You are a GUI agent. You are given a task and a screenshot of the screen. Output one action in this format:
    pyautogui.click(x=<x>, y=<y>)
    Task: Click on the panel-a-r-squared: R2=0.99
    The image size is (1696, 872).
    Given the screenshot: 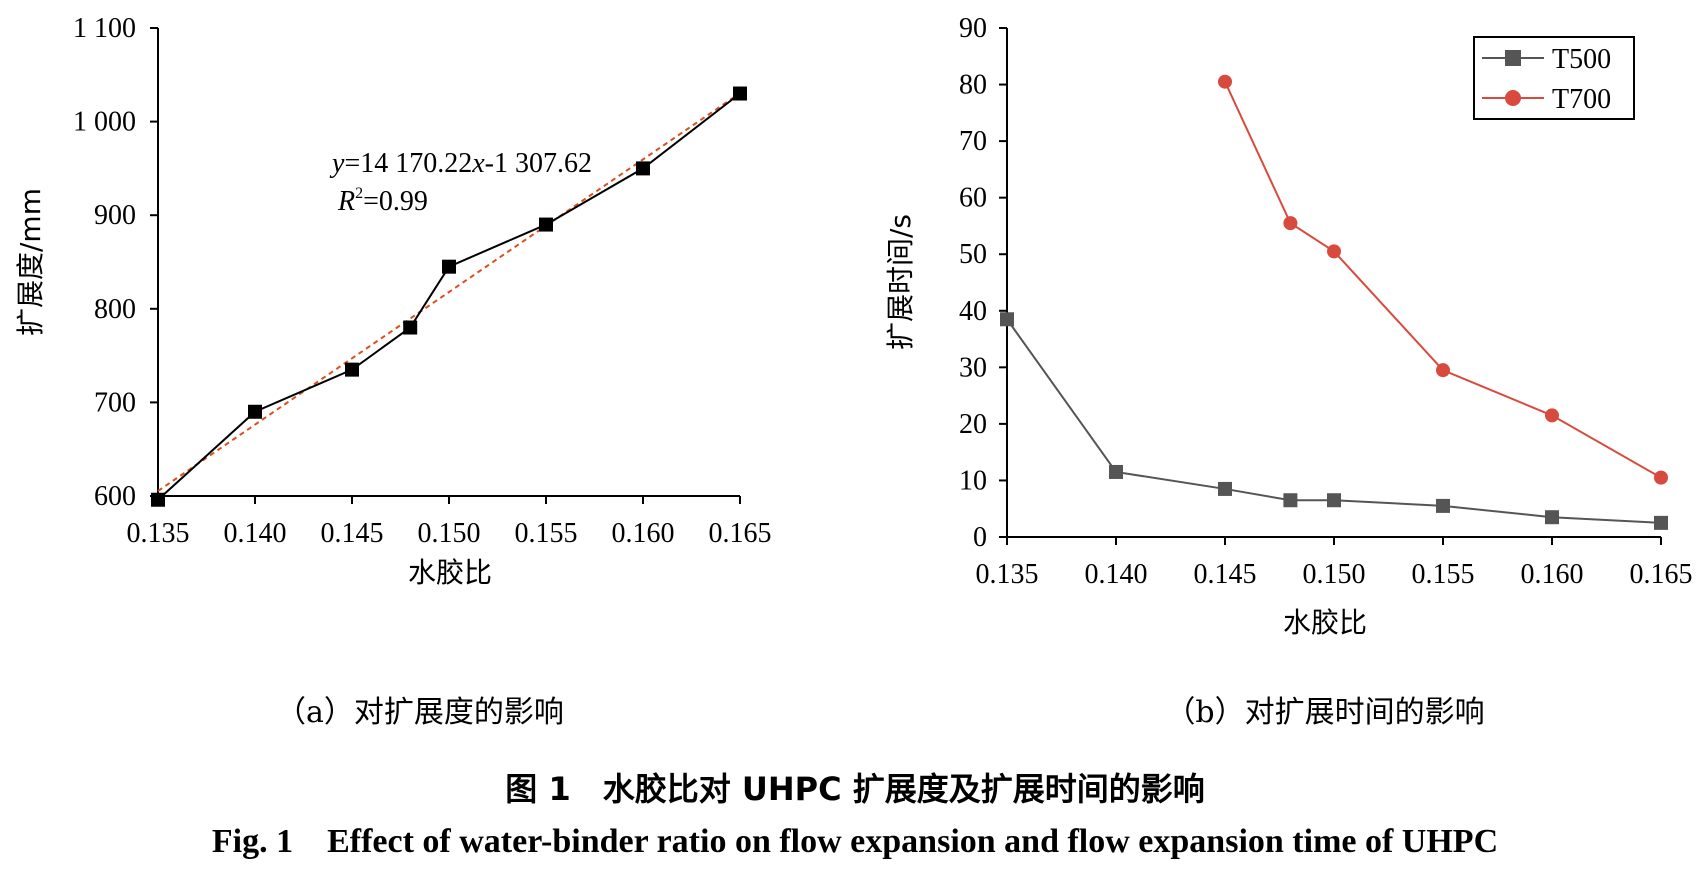 What is the action you would take?
    pyautogui.click(x=382, y=201)
    